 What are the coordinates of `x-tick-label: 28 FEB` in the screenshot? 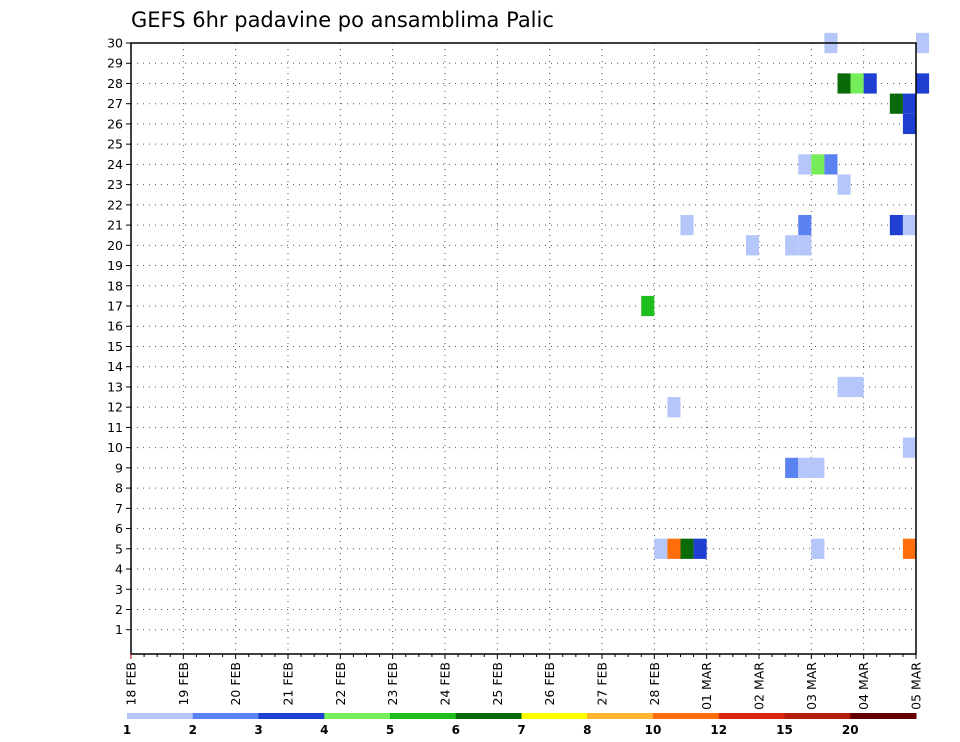 It's located at (654, 684).